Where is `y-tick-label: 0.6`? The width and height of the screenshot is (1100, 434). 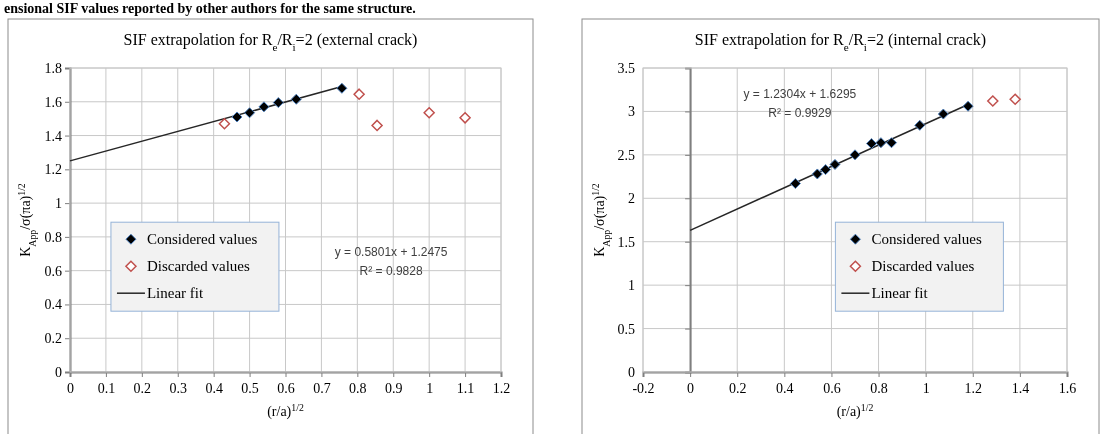
y-tick-label: 0.6 is located at coordinates (53, 271).